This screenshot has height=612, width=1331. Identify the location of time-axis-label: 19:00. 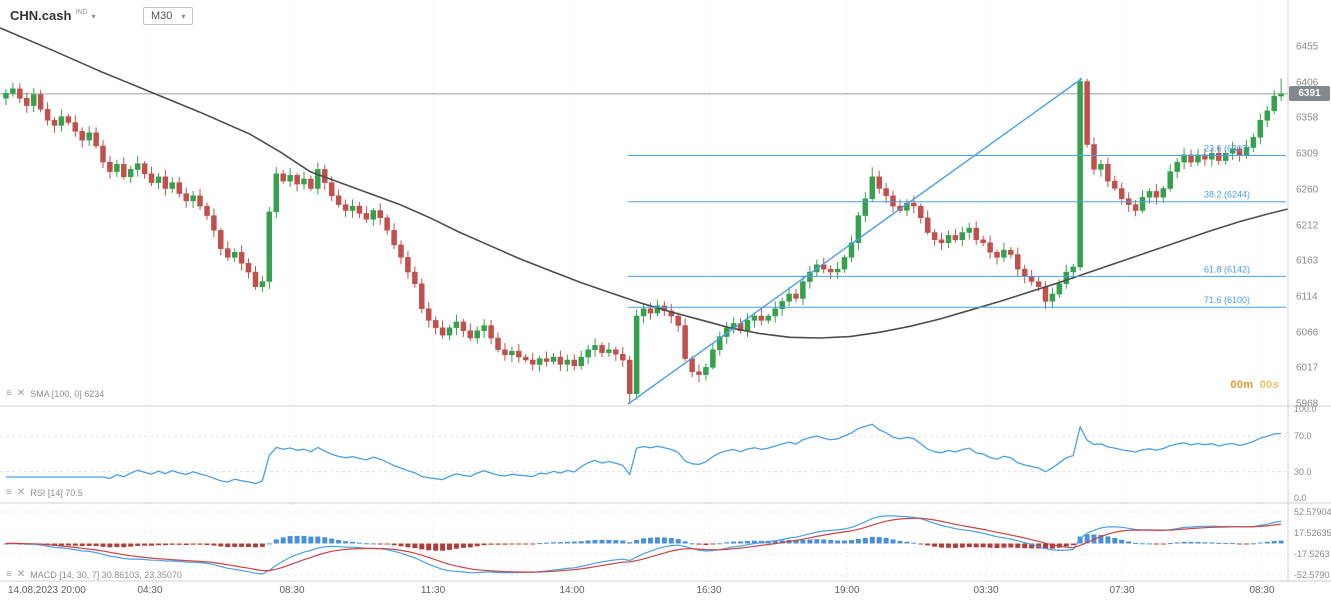
(847, 590).